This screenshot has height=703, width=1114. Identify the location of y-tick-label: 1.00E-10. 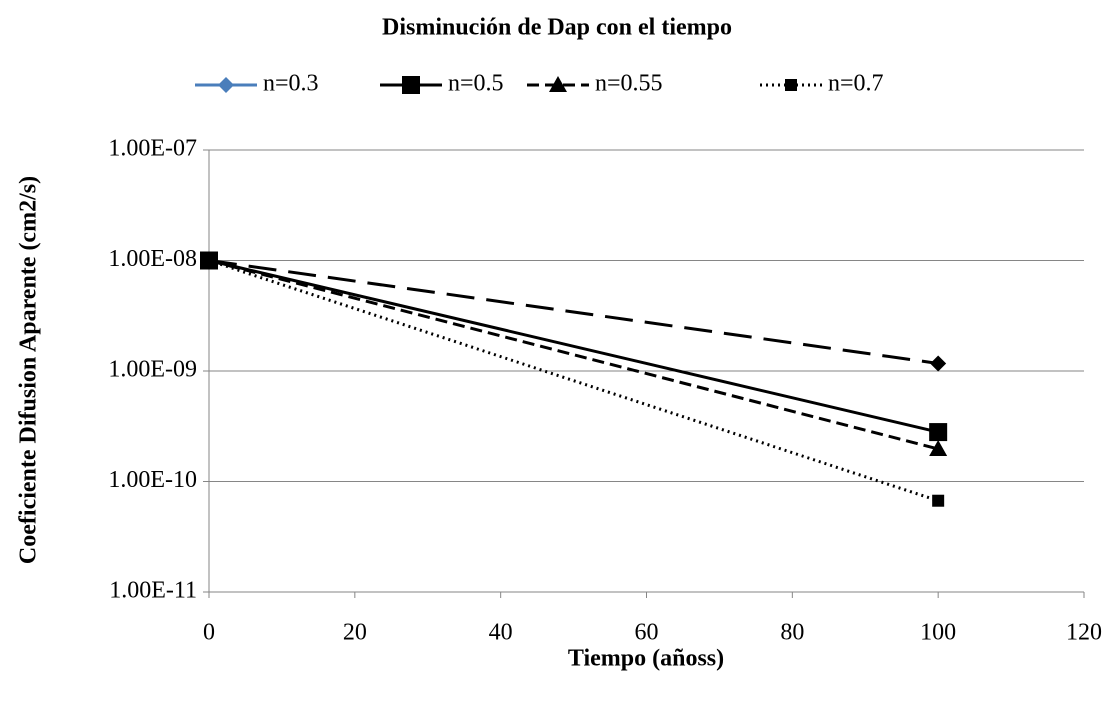
(152, 480).